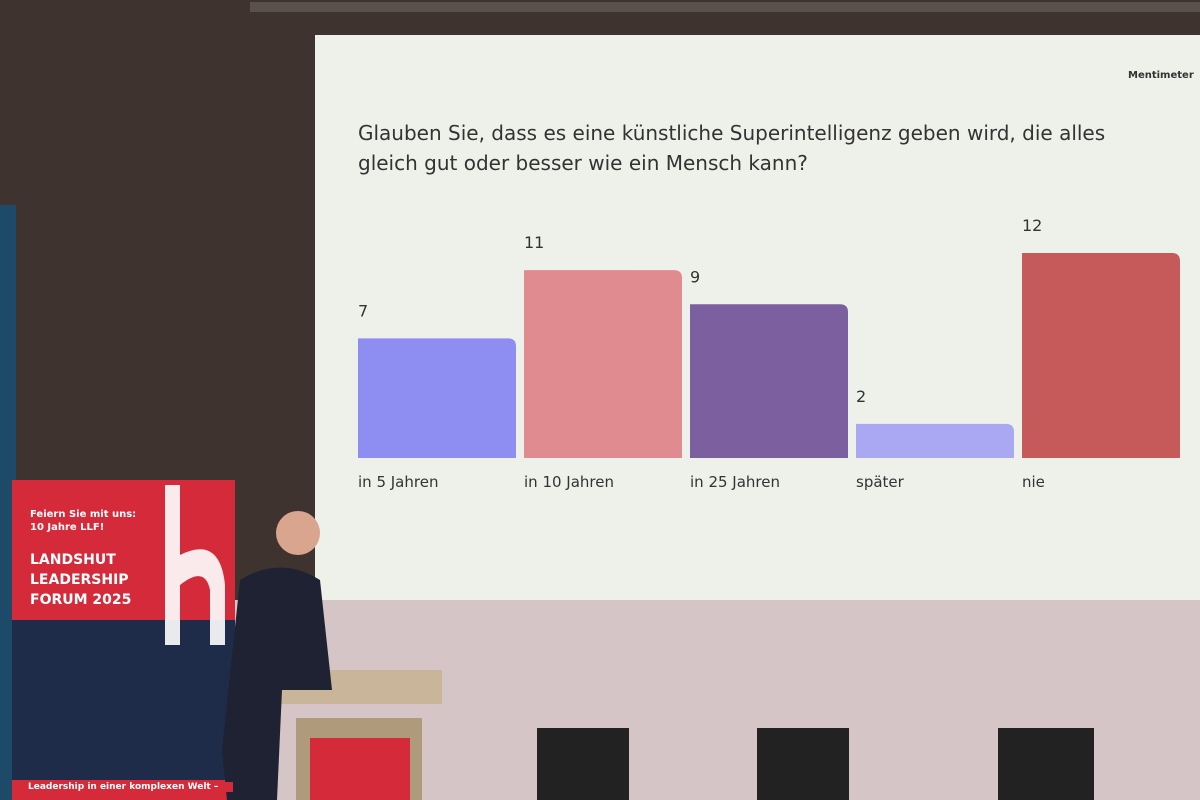 Image resolution: width=1200 pixels, height=800 pixels. Describe the element at coordinates (725, 7) in the screenshot. I see `screen-housing` at that location.